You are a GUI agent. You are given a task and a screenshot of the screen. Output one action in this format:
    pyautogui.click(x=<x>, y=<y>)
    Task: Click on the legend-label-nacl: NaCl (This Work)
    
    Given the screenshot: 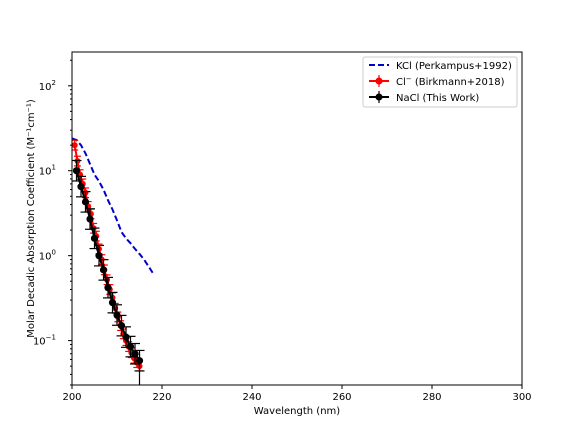 What is the action you would take?
    pyautogui.click(x=437, y=98)
    